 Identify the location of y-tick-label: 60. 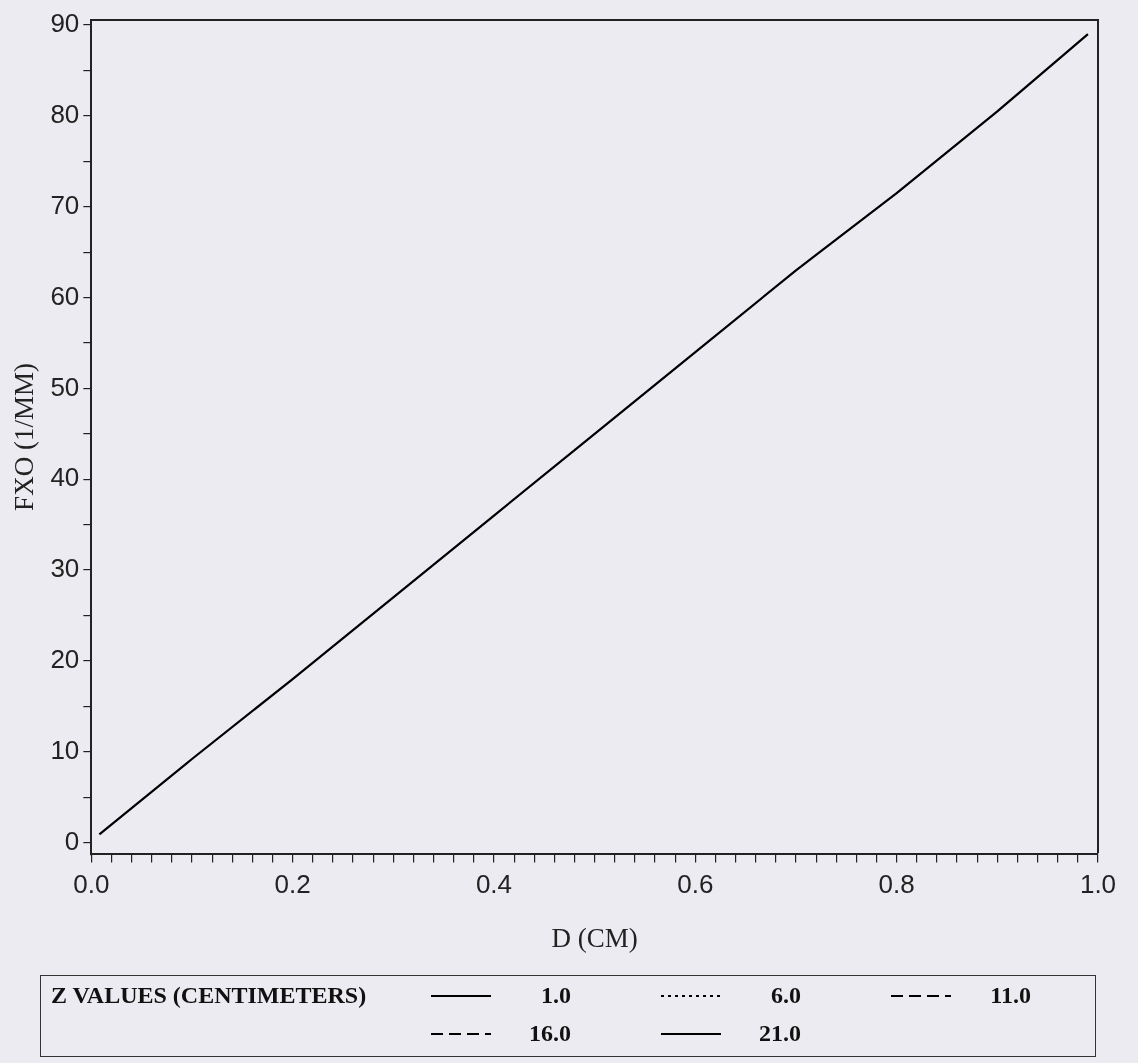
(65, 295).